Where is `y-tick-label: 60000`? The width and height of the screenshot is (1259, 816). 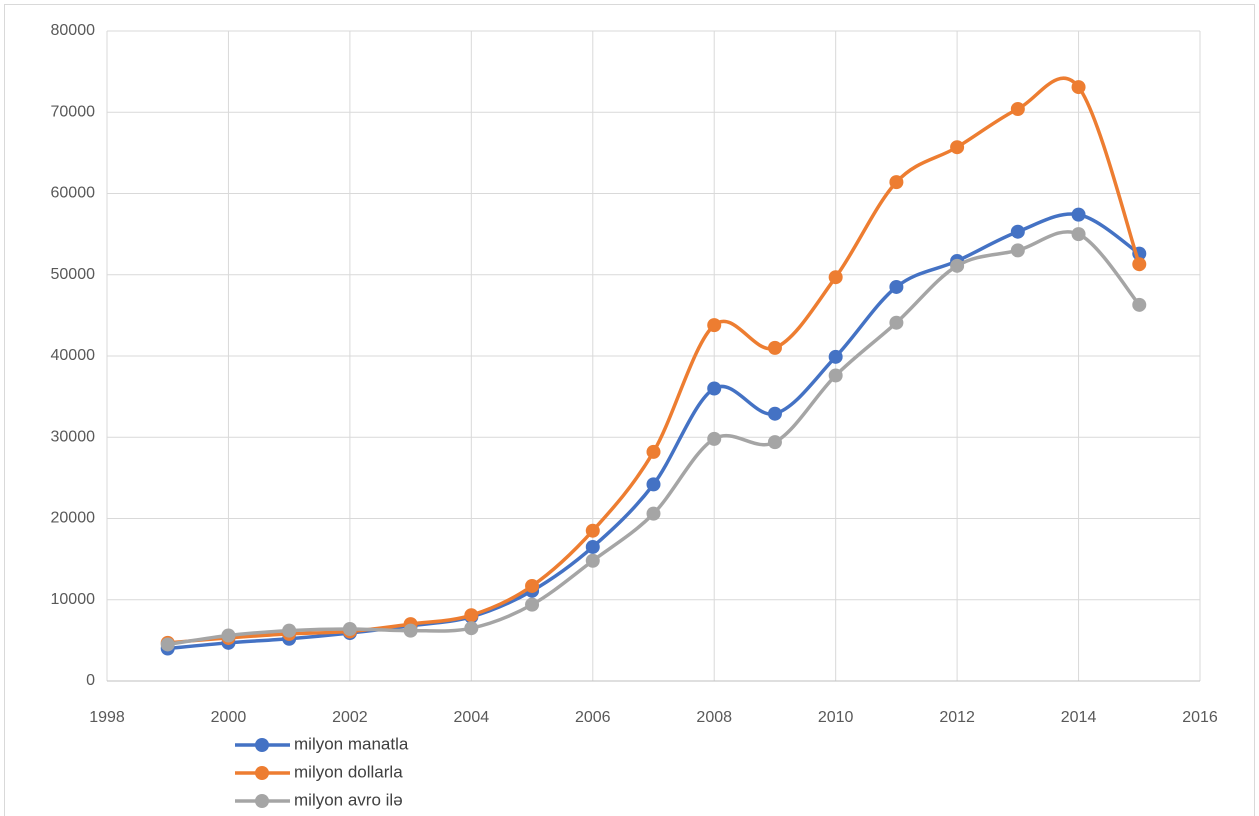 y-tick-label: 60000 is located at coordinates (73, 193).